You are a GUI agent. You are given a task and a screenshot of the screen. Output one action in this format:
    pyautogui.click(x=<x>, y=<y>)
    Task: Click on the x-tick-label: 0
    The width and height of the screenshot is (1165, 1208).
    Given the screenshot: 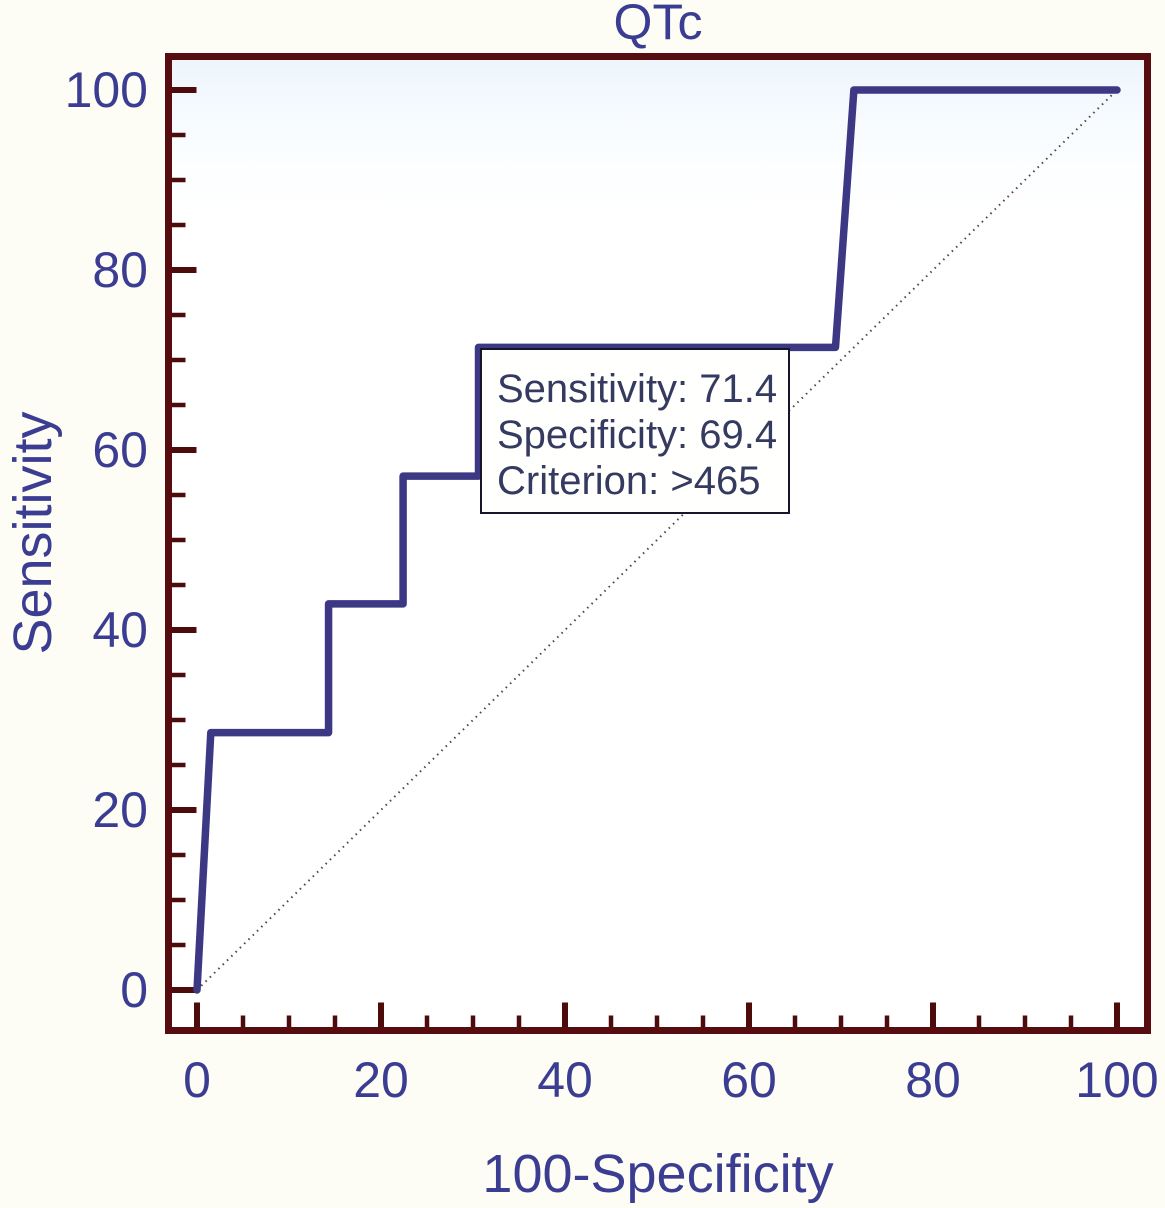 What is the action you would take?
    pyautogui.click(x=197, y=1080)
    